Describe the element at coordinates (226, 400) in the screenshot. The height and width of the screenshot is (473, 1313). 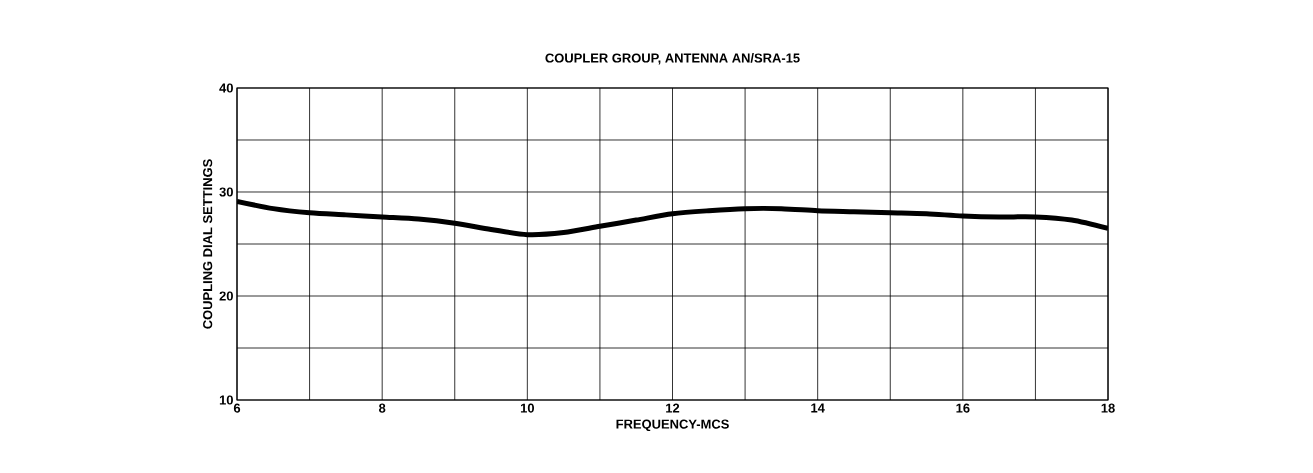
I see `y-tick-label: 10` at that location.